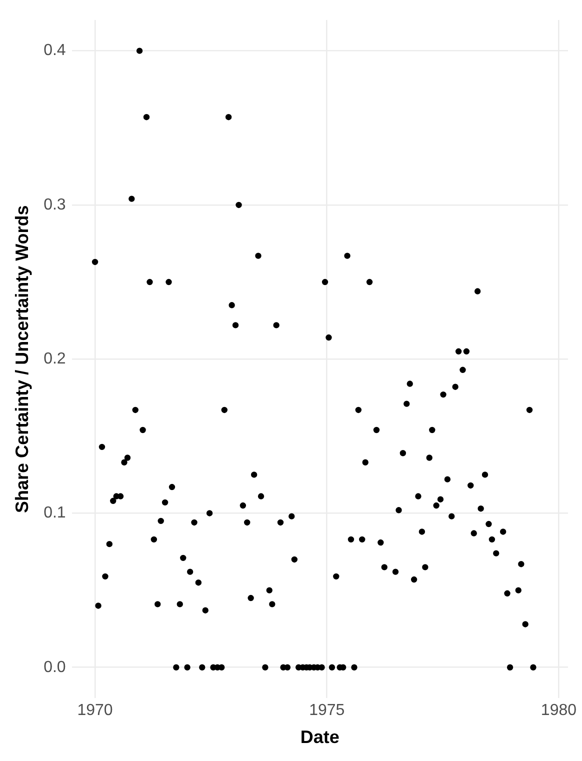  Describe the element at coordinates (558, 711) in the screenshot. I see `x-tick-label: 1980` at that location.